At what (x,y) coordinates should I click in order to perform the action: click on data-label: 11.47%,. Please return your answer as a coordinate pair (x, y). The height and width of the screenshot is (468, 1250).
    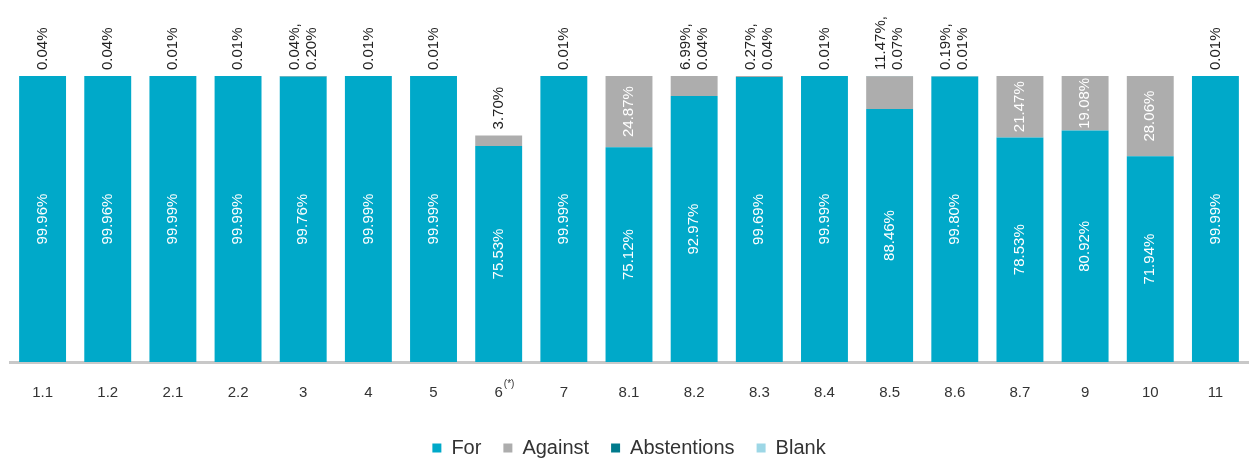
    Looking at the image, I should click on (880, 43).